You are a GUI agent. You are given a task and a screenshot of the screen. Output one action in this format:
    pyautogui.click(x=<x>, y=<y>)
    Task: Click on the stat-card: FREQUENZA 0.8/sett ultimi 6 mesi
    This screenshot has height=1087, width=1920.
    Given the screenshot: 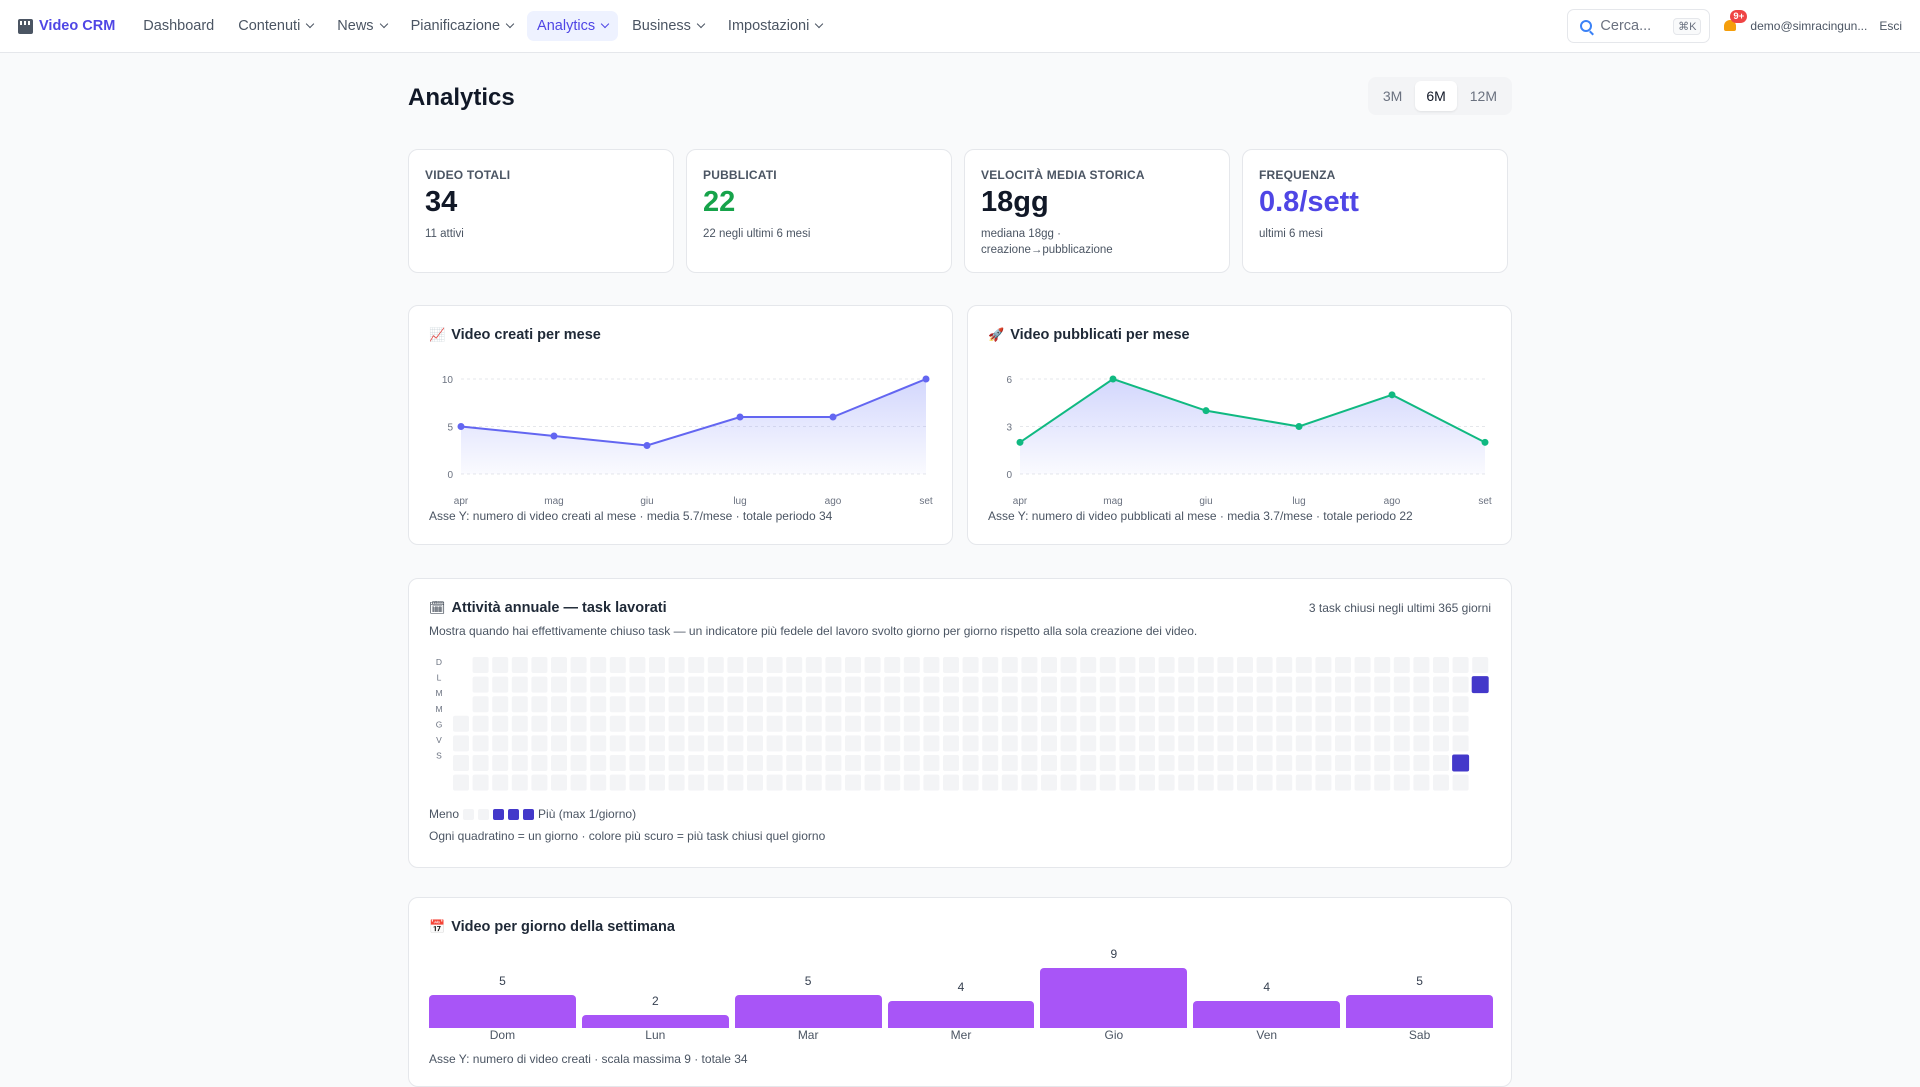 What is the action you would take?
    pyautogui.click(x=1375, y=211)
    